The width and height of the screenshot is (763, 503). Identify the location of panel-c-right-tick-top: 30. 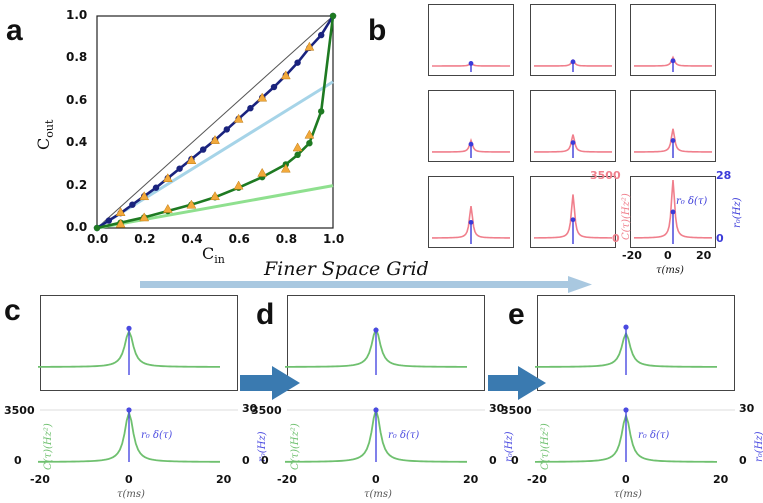
(250, 408).